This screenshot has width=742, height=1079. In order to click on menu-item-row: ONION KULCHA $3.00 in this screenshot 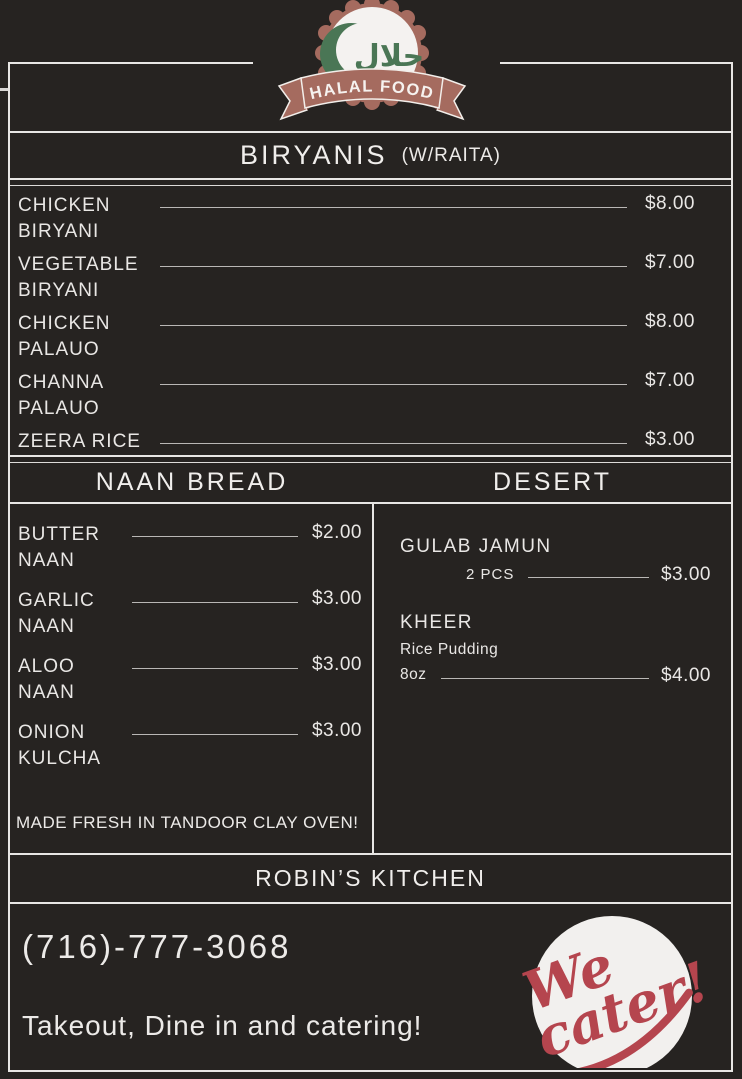, I will do `click(191, 746)`.